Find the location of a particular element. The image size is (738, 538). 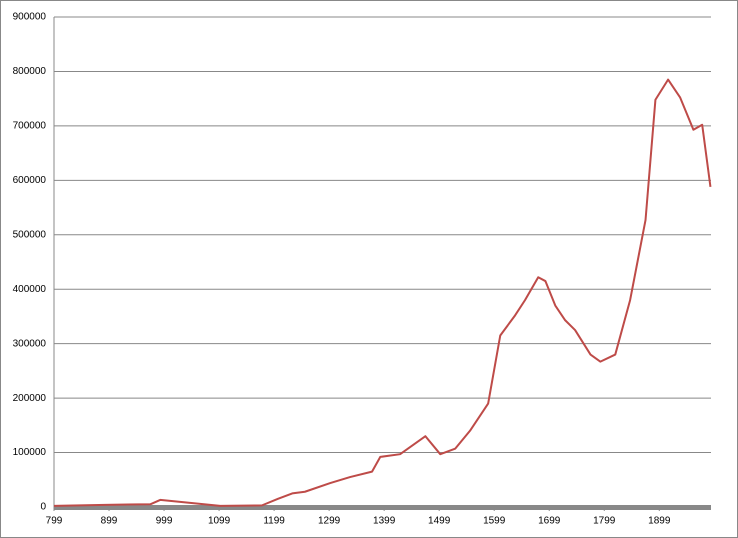

x-axis is located at coordinates (382, 507).